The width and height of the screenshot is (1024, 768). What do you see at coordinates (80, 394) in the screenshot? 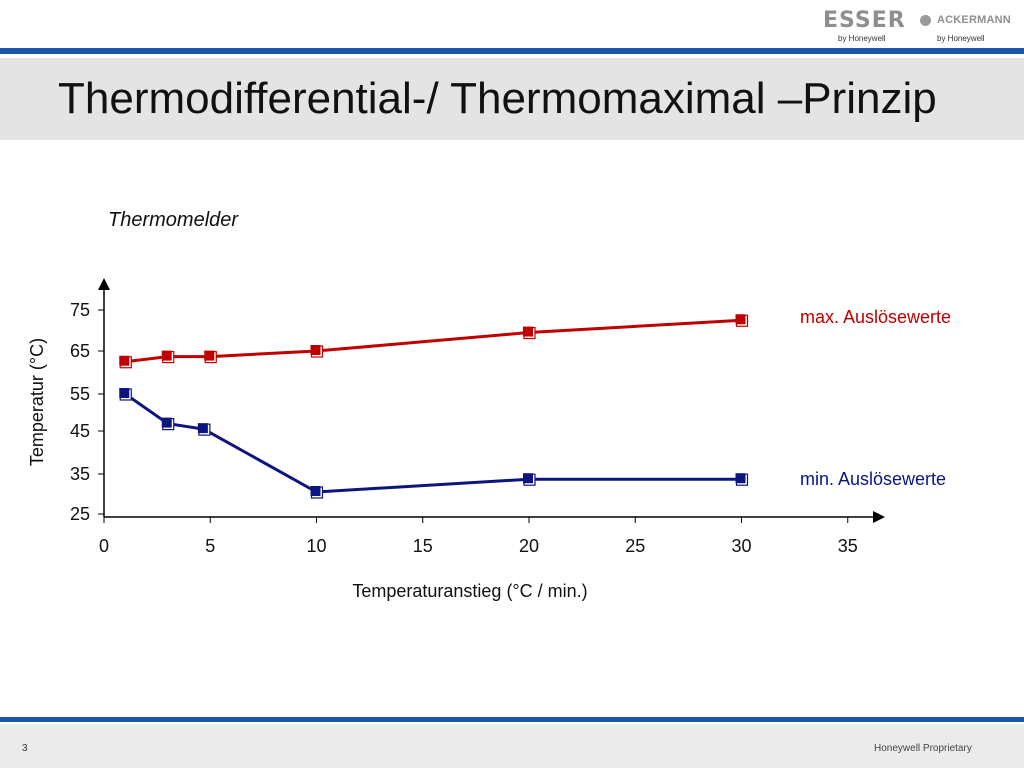
I see `y-tick-label: 55` at bounding box center [80, 394].